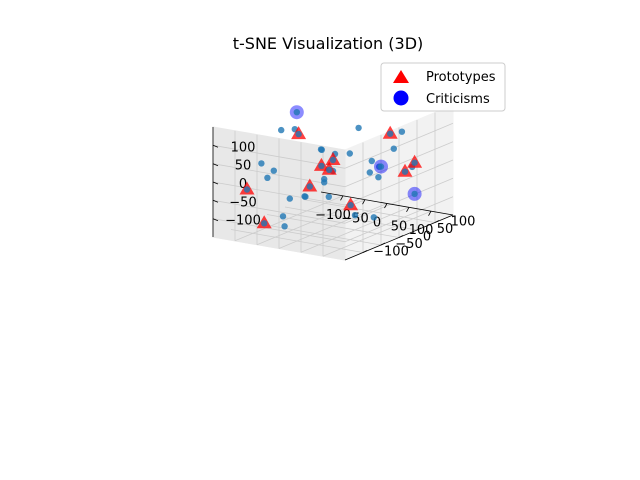 The image size is (640, 480). Describe the element at coordinates (333, 215) in the screenshot. I see `x-tick-label: −100` at that location.